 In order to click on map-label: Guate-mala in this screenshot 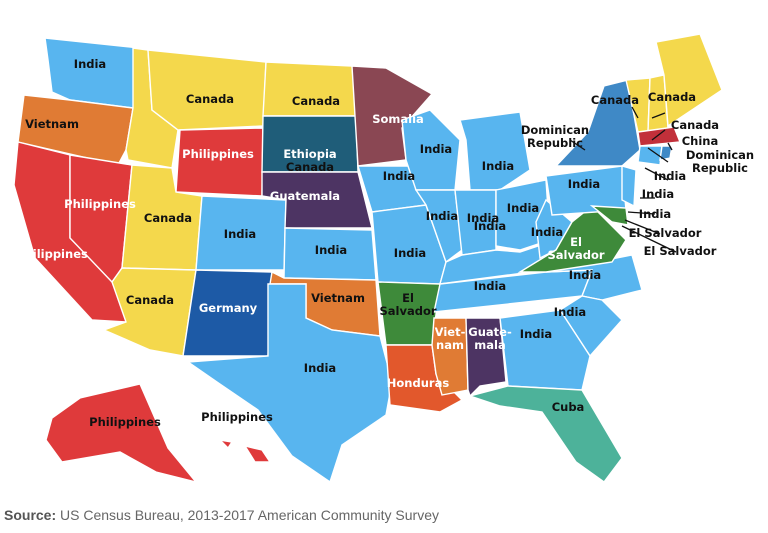, I will do `click(490, 338)`.